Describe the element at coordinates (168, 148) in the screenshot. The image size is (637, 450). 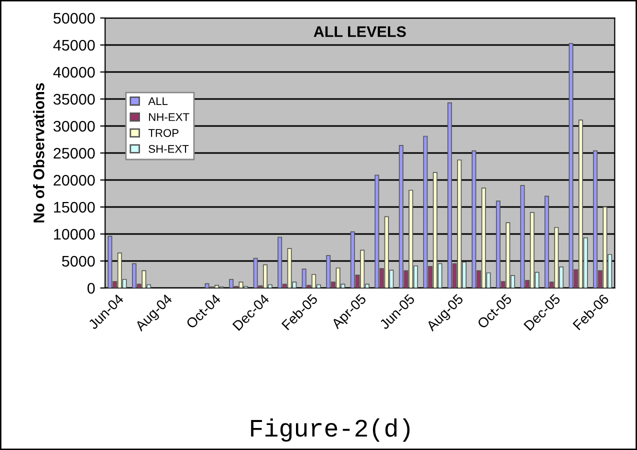
I see `legend-label: SH-EXT` at that location.